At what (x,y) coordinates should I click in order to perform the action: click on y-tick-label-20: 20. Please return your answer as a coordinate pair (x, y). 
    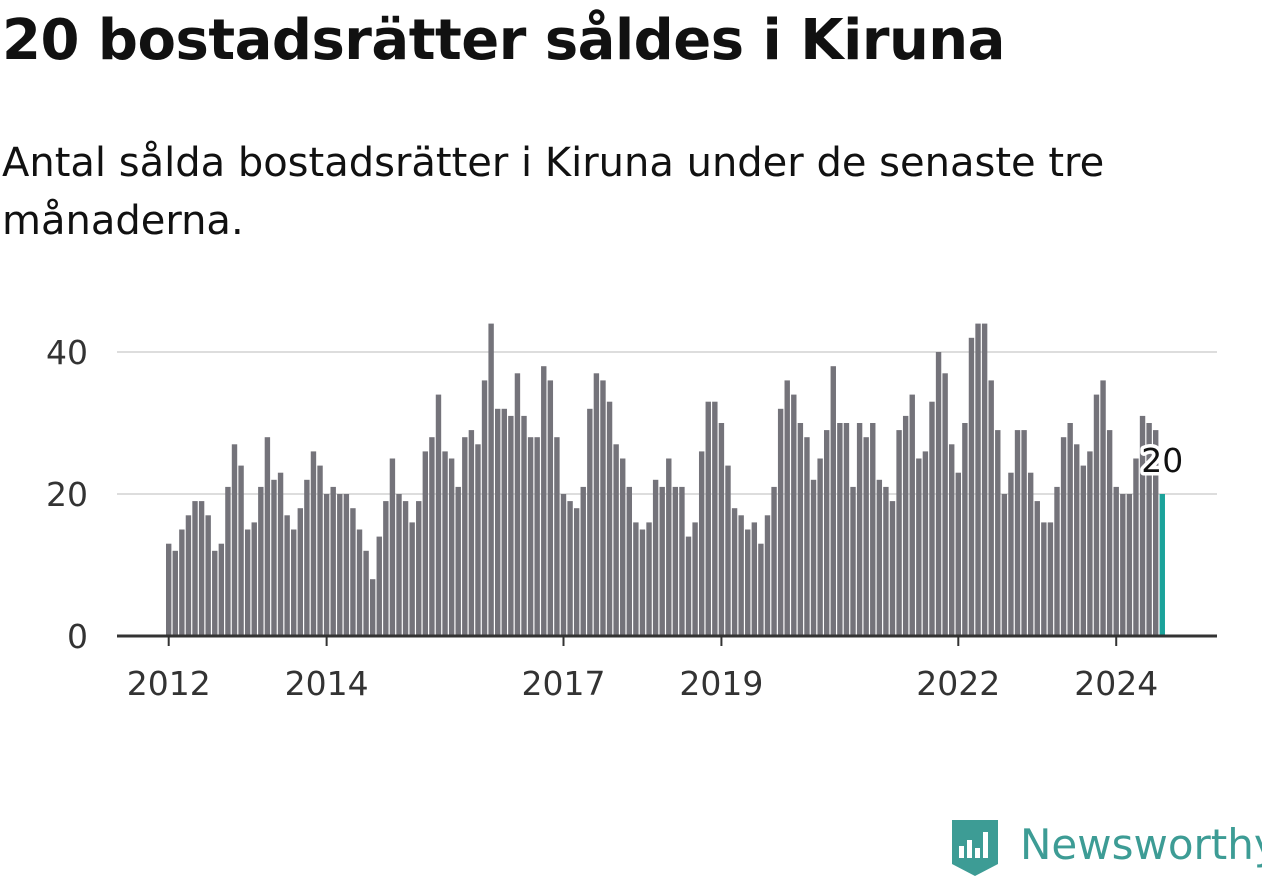
    Looking at the image, I should click on (67, 494).